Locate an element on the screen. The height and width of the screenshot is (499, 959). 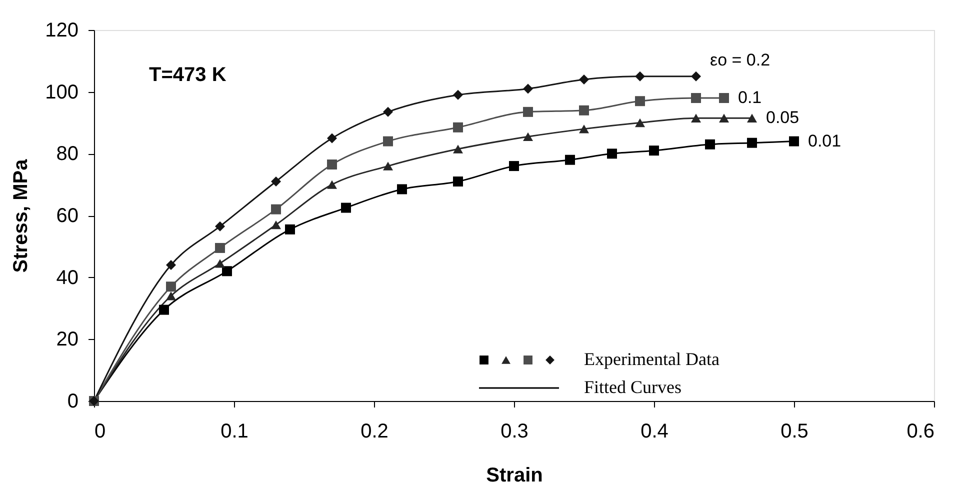
x-tick-label: 0.3 is located at coordinates (514, 431).